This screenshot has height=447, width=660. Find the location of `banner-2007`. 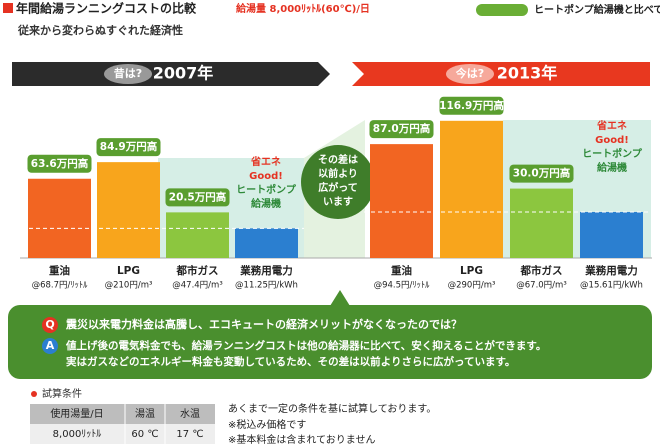

banner-2007 is located at coordinates (171, 74).